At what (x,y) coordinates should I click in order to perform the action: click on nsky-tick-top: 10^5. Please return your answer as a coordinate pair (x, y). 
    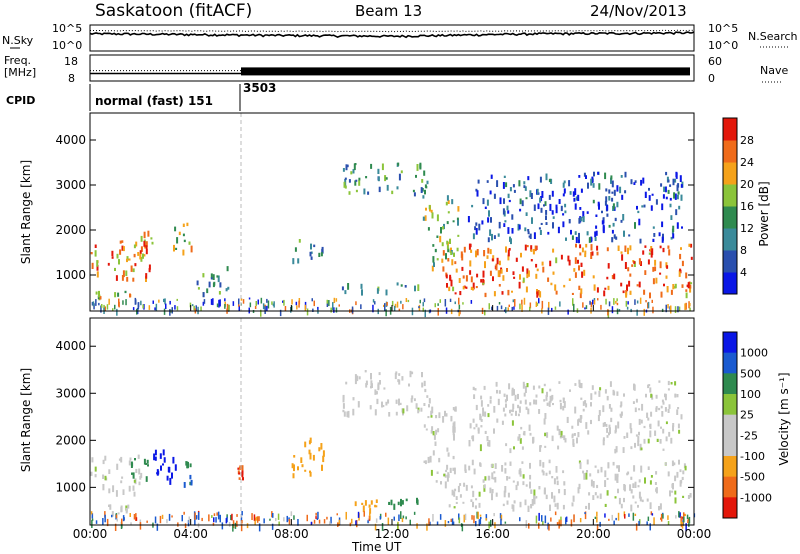
    Looking at the image, I should click on (67, 28).